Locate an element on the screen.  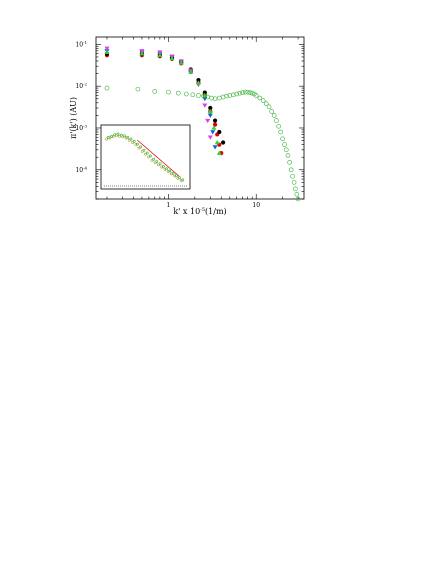
inset-frame is located at coordinates (145, 157).